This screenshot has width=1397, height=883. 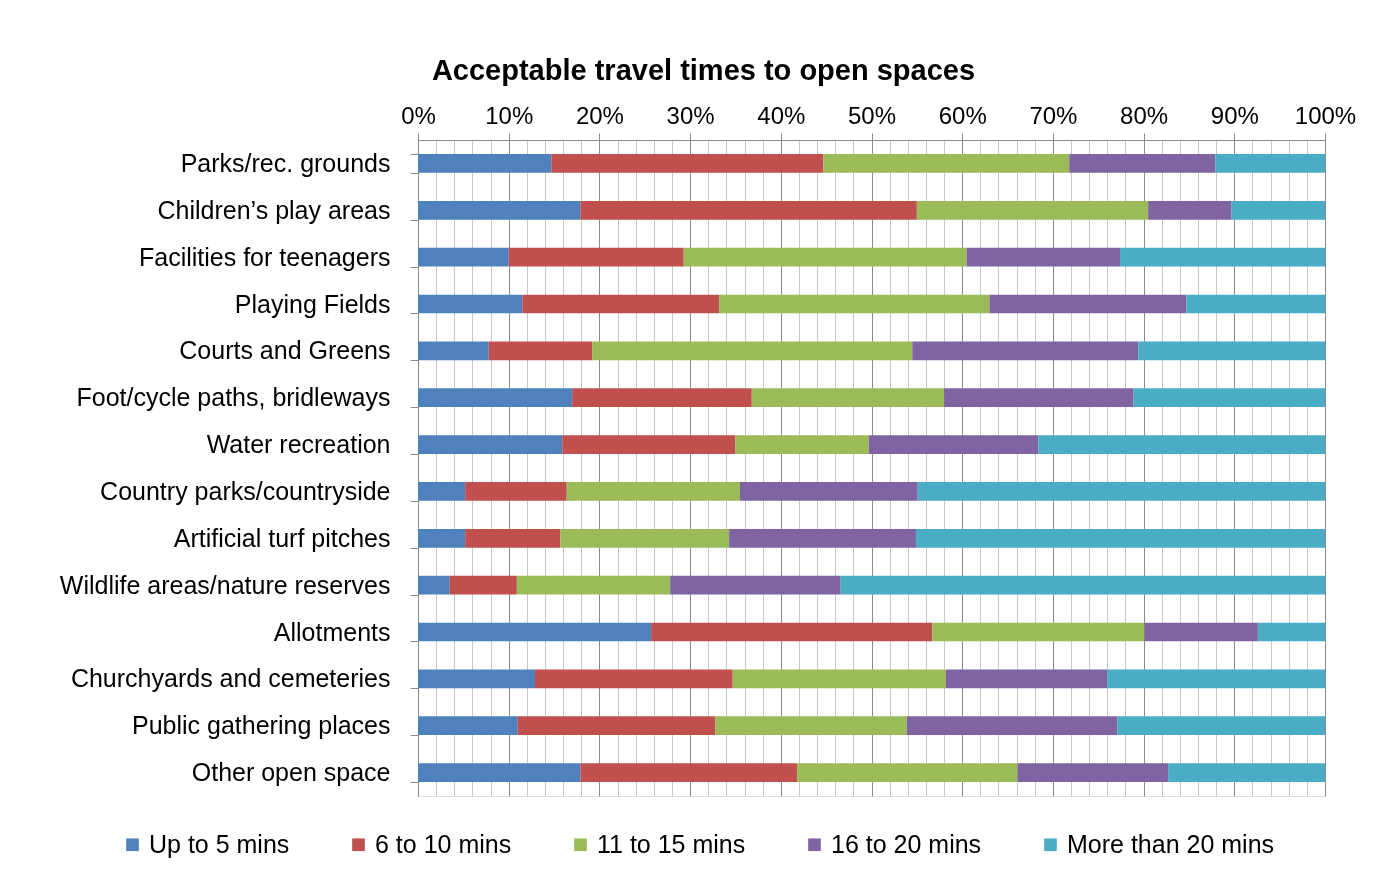 I want to click on x-tick-label: 20%, so click(x=599, y=115).